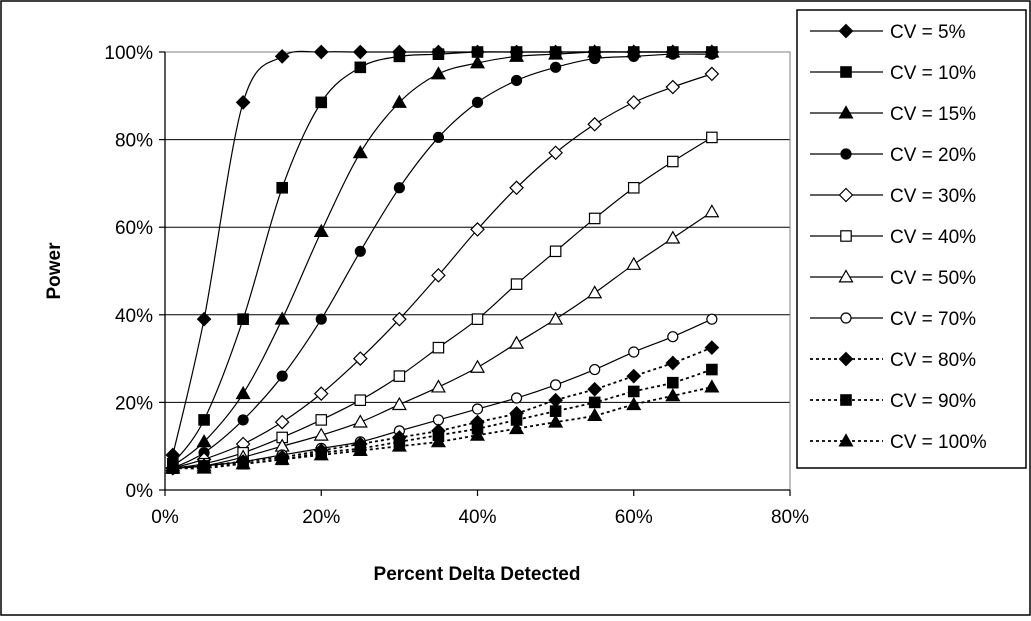  What do you see at coordinates (140, 491) in the screenshot?
I see `y-tick-label: 0%` at bounding box center [140, 491].